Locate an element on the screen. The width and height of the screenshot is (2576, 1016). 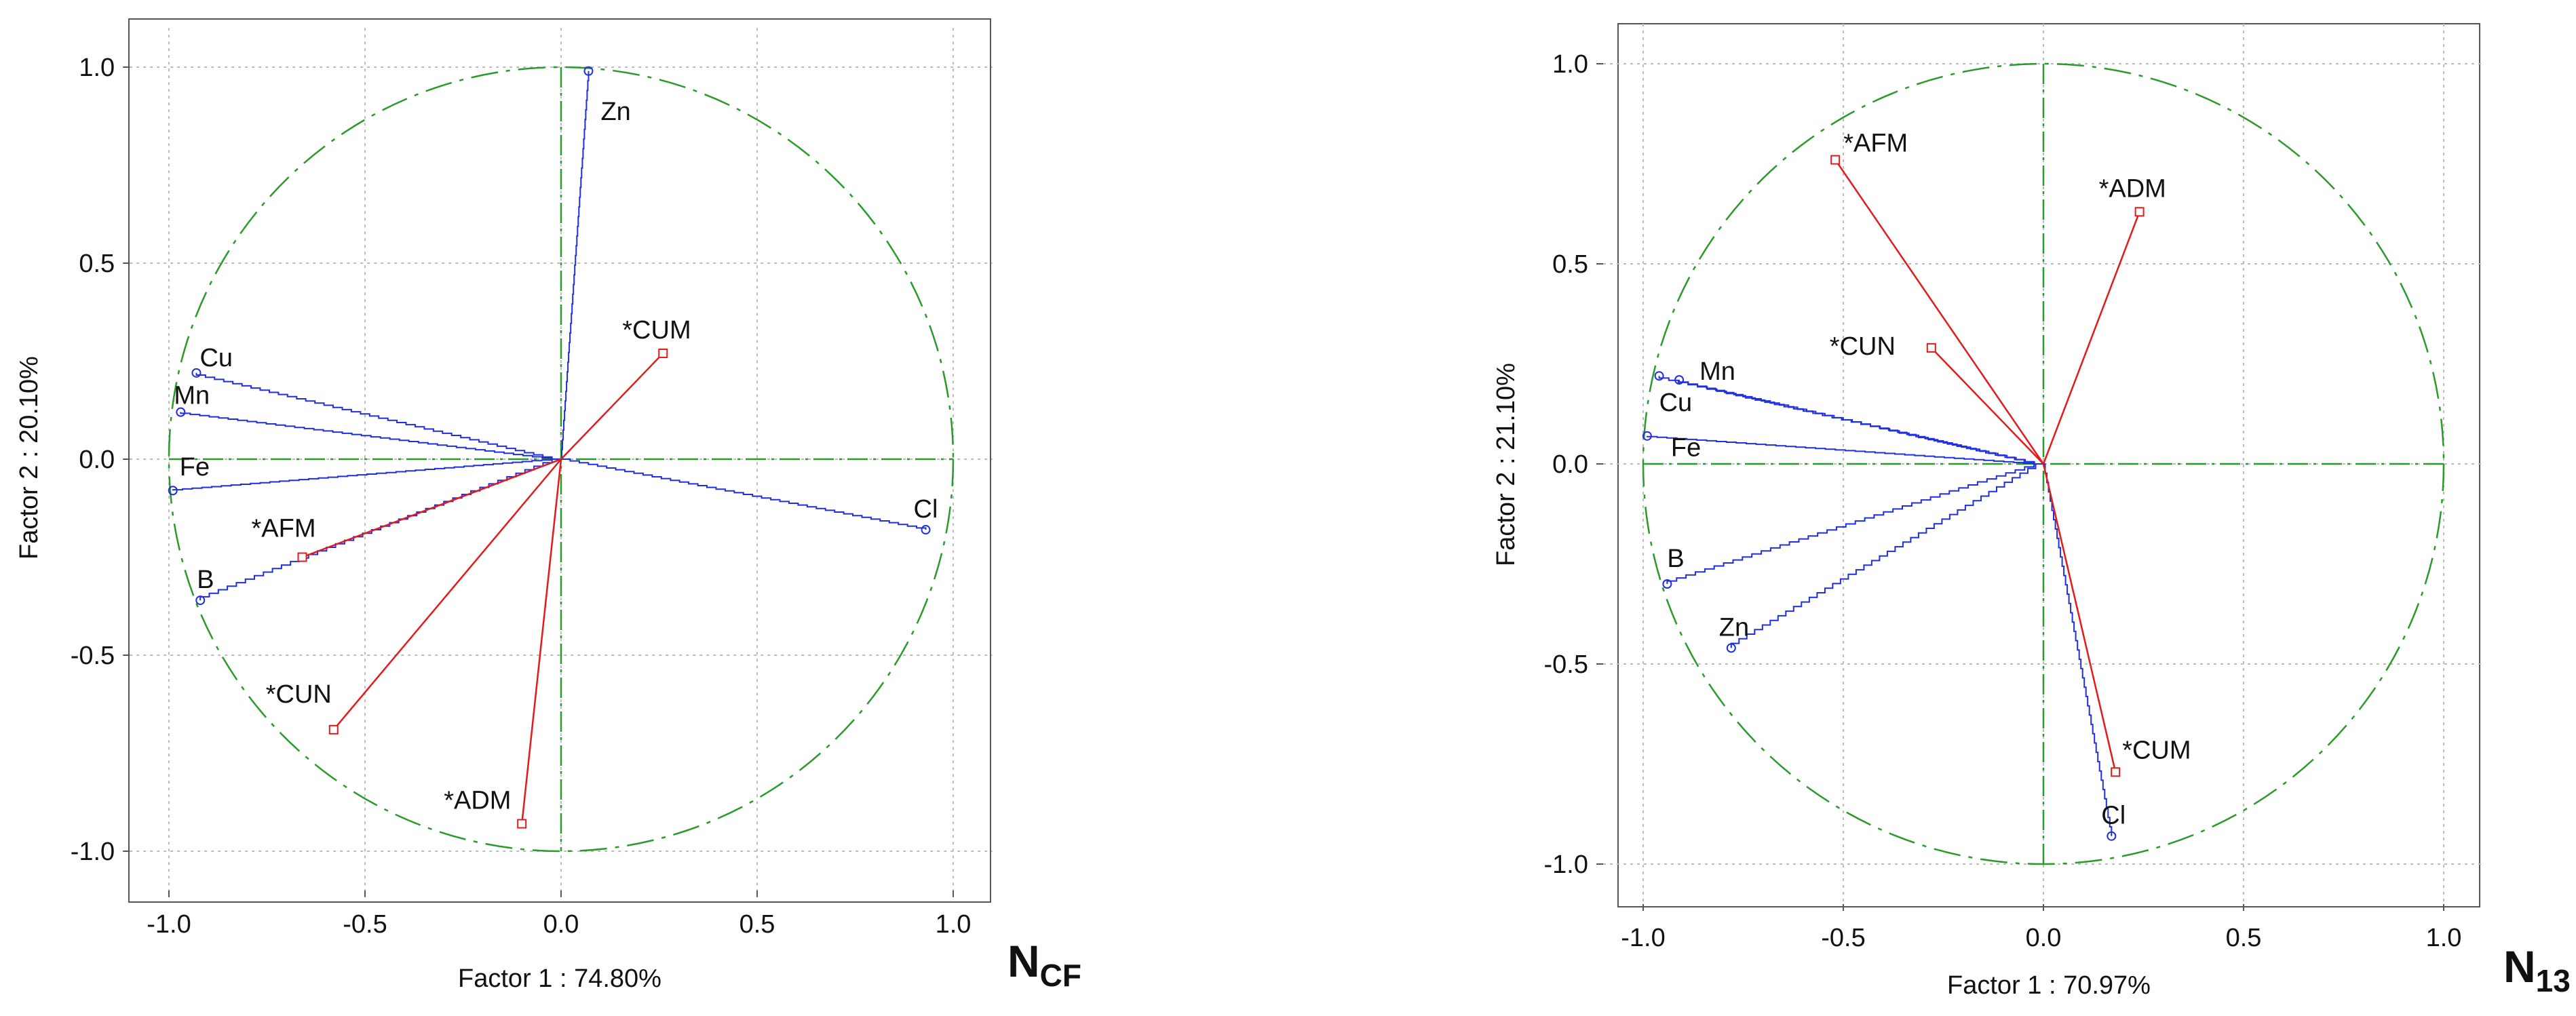
y-axis-label: Factor 2 : 21.10% is located at coordinates (1506, 464).